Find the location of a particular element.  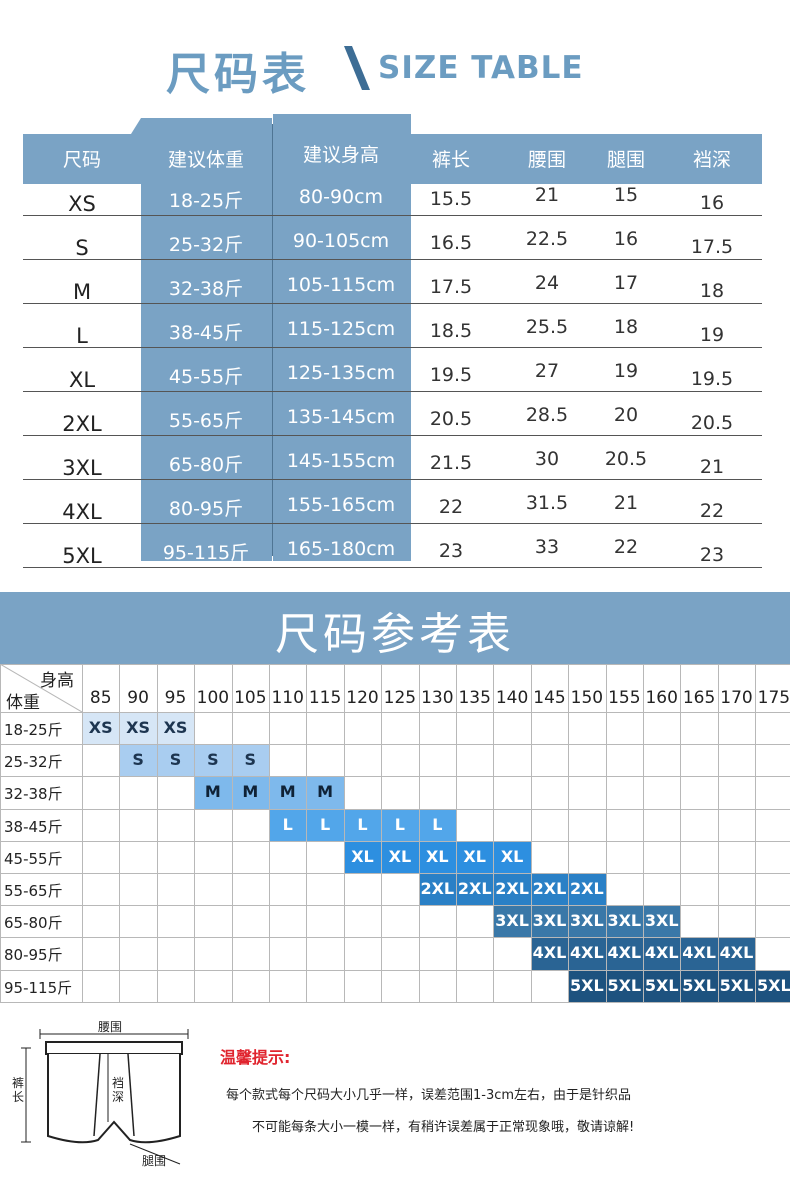

height-column-bg is located at coordinates (342, 337).